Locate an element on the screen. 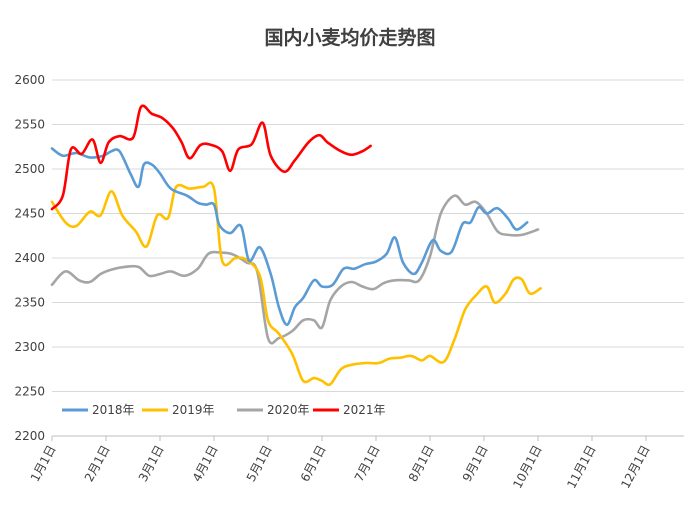 The image size is (700, 525). y-tick-label: 2550 is located at coordinates (29, 125).